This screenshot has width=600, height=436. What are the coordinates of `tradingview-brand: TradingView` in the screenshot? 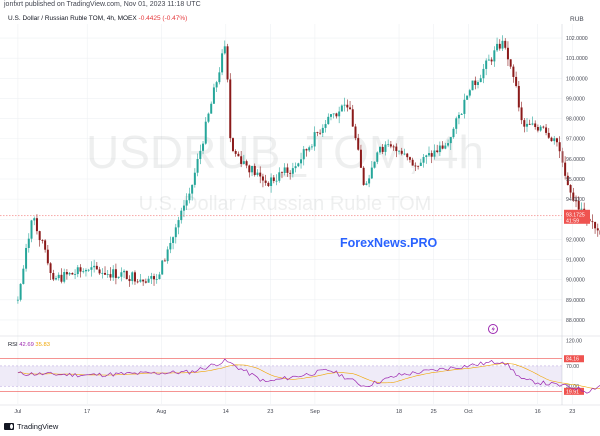 It's located at (31, 426).